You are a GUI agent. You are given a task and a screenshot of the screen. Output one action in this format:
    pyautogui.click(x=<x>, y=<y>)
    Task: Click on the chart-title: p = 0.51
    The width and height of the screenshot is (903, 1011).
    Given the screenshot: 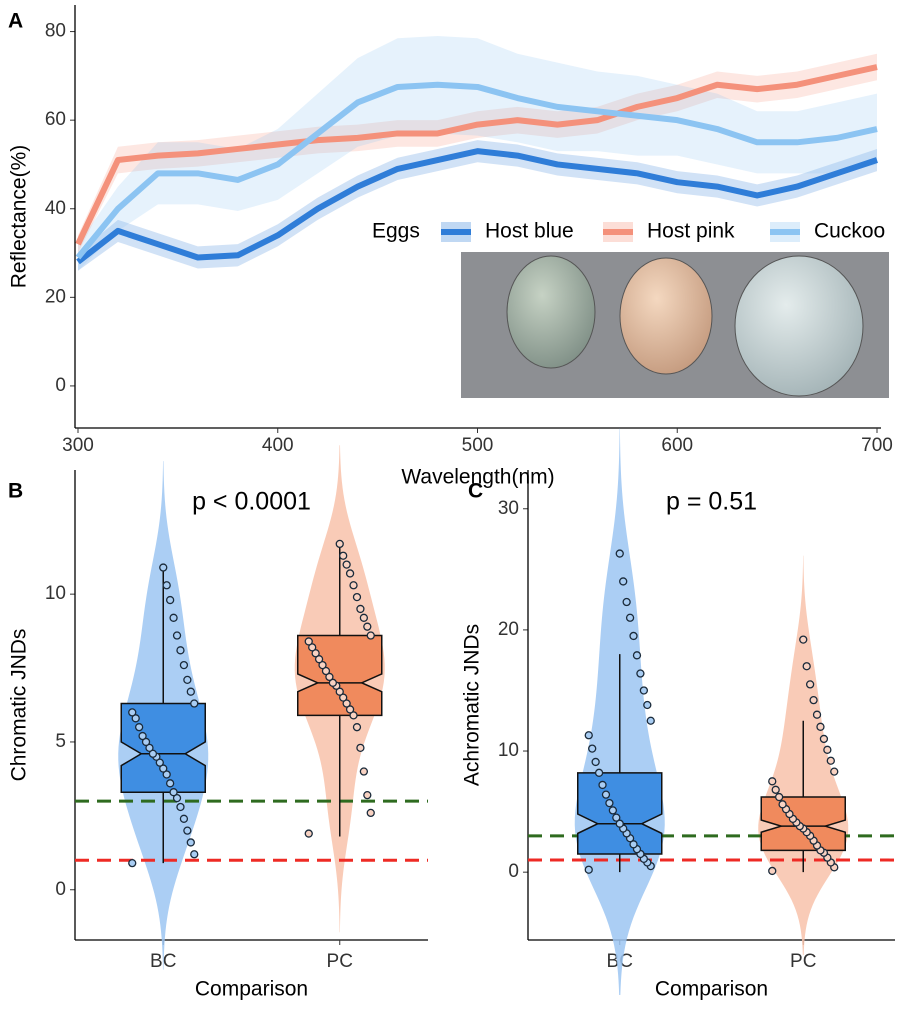 What is the action you would take?
    pyautogui.click(x=711, y=502)
    